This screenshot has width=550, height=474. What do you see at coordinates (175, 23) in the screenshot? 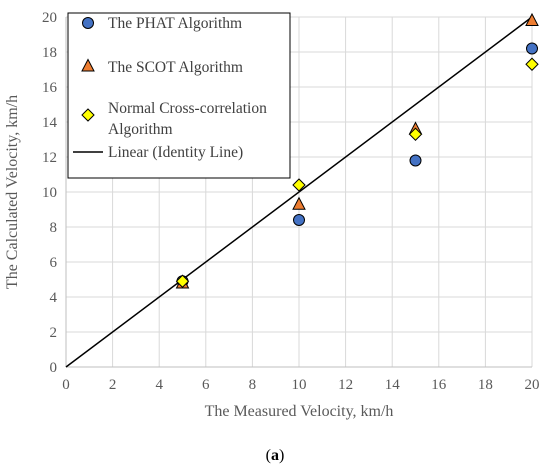
I see `legend-label-phat: The PHAT Algorithm` at bounding box center [175, 23].